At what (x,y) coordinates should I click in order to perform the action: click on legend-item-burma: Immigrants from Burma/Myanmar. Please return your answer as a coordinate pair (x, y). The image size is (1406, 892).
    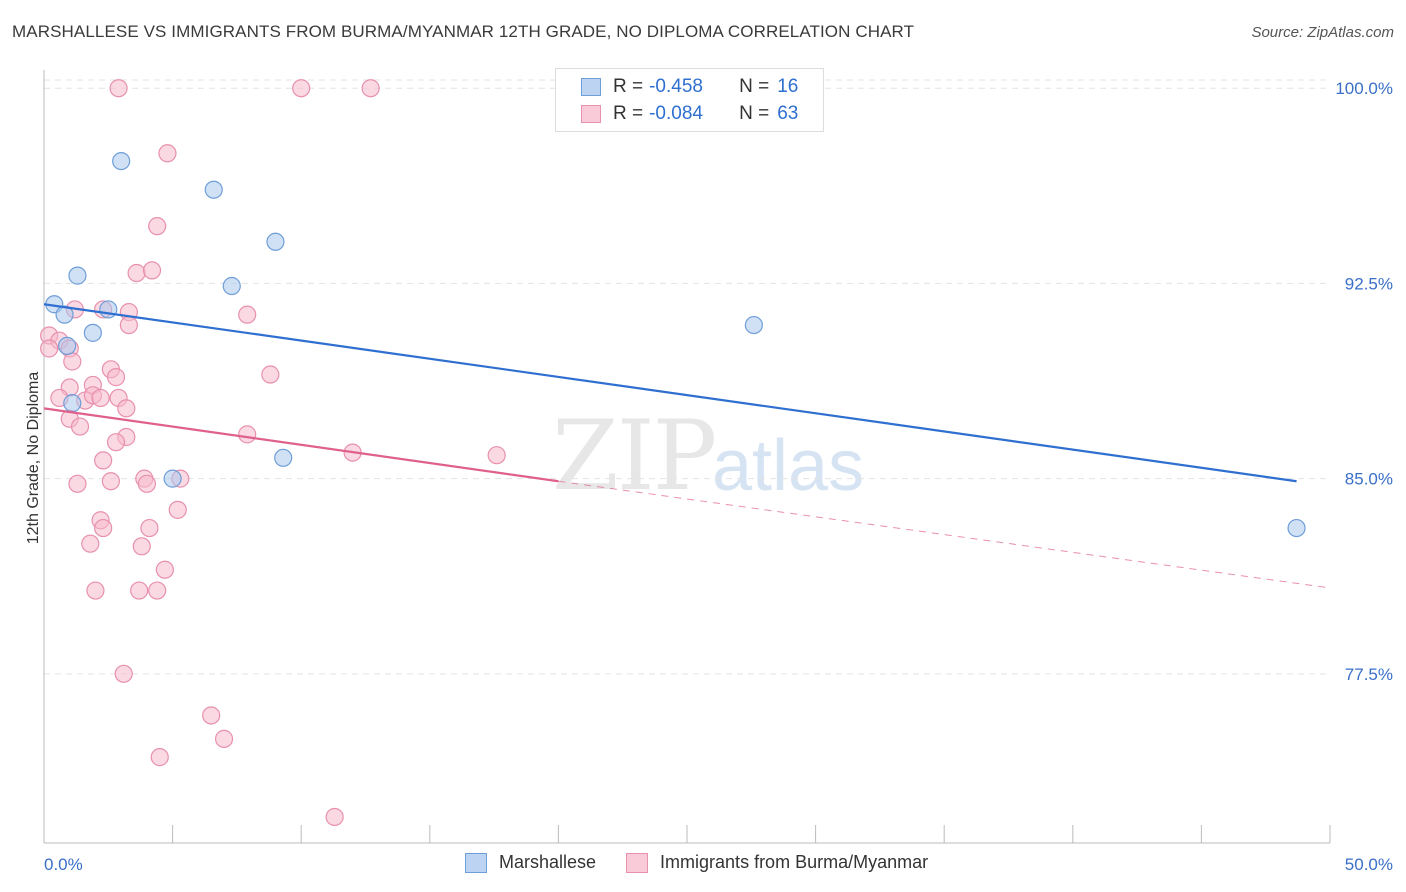
    Looking at the image, I should click on (777, 862).